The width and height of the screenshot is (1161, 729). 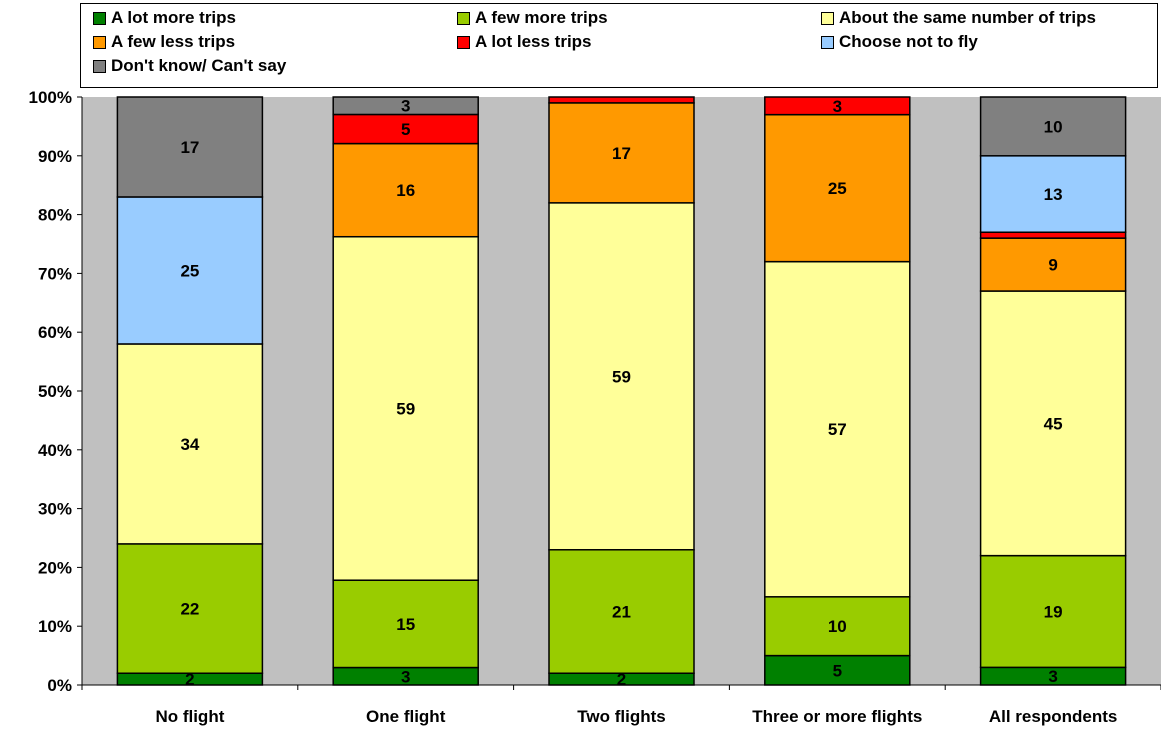 What do you see at coordinates (189, 716) in the screenshot?
I see `x-tick-label: No flight` at bounding box center [189, 716].